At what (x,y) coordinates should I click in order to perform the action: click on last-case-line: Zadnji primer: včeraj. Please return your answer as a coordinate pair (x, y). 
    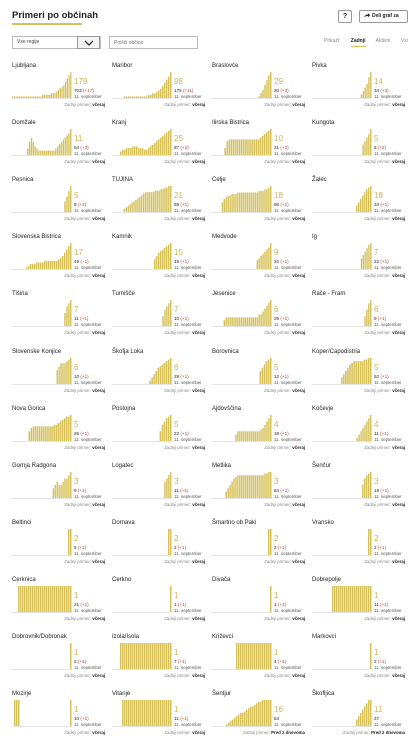
    Looking at the image, I should click on (158, 447).